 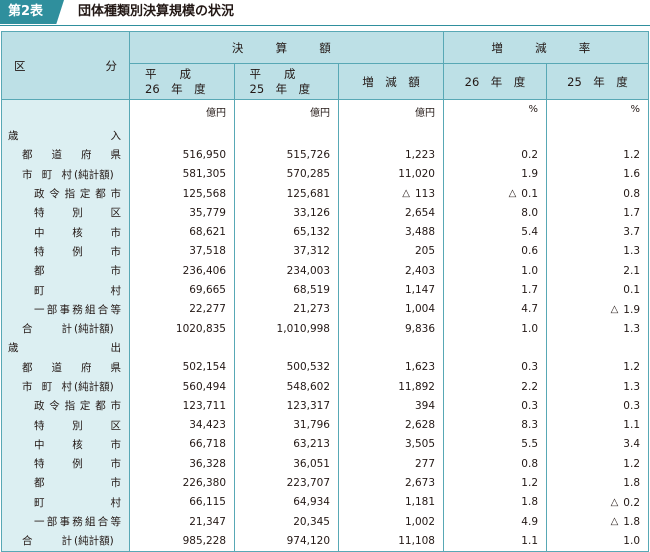 I want to click on rate25-cell: △ 1.8, so click(x=597, y=521).